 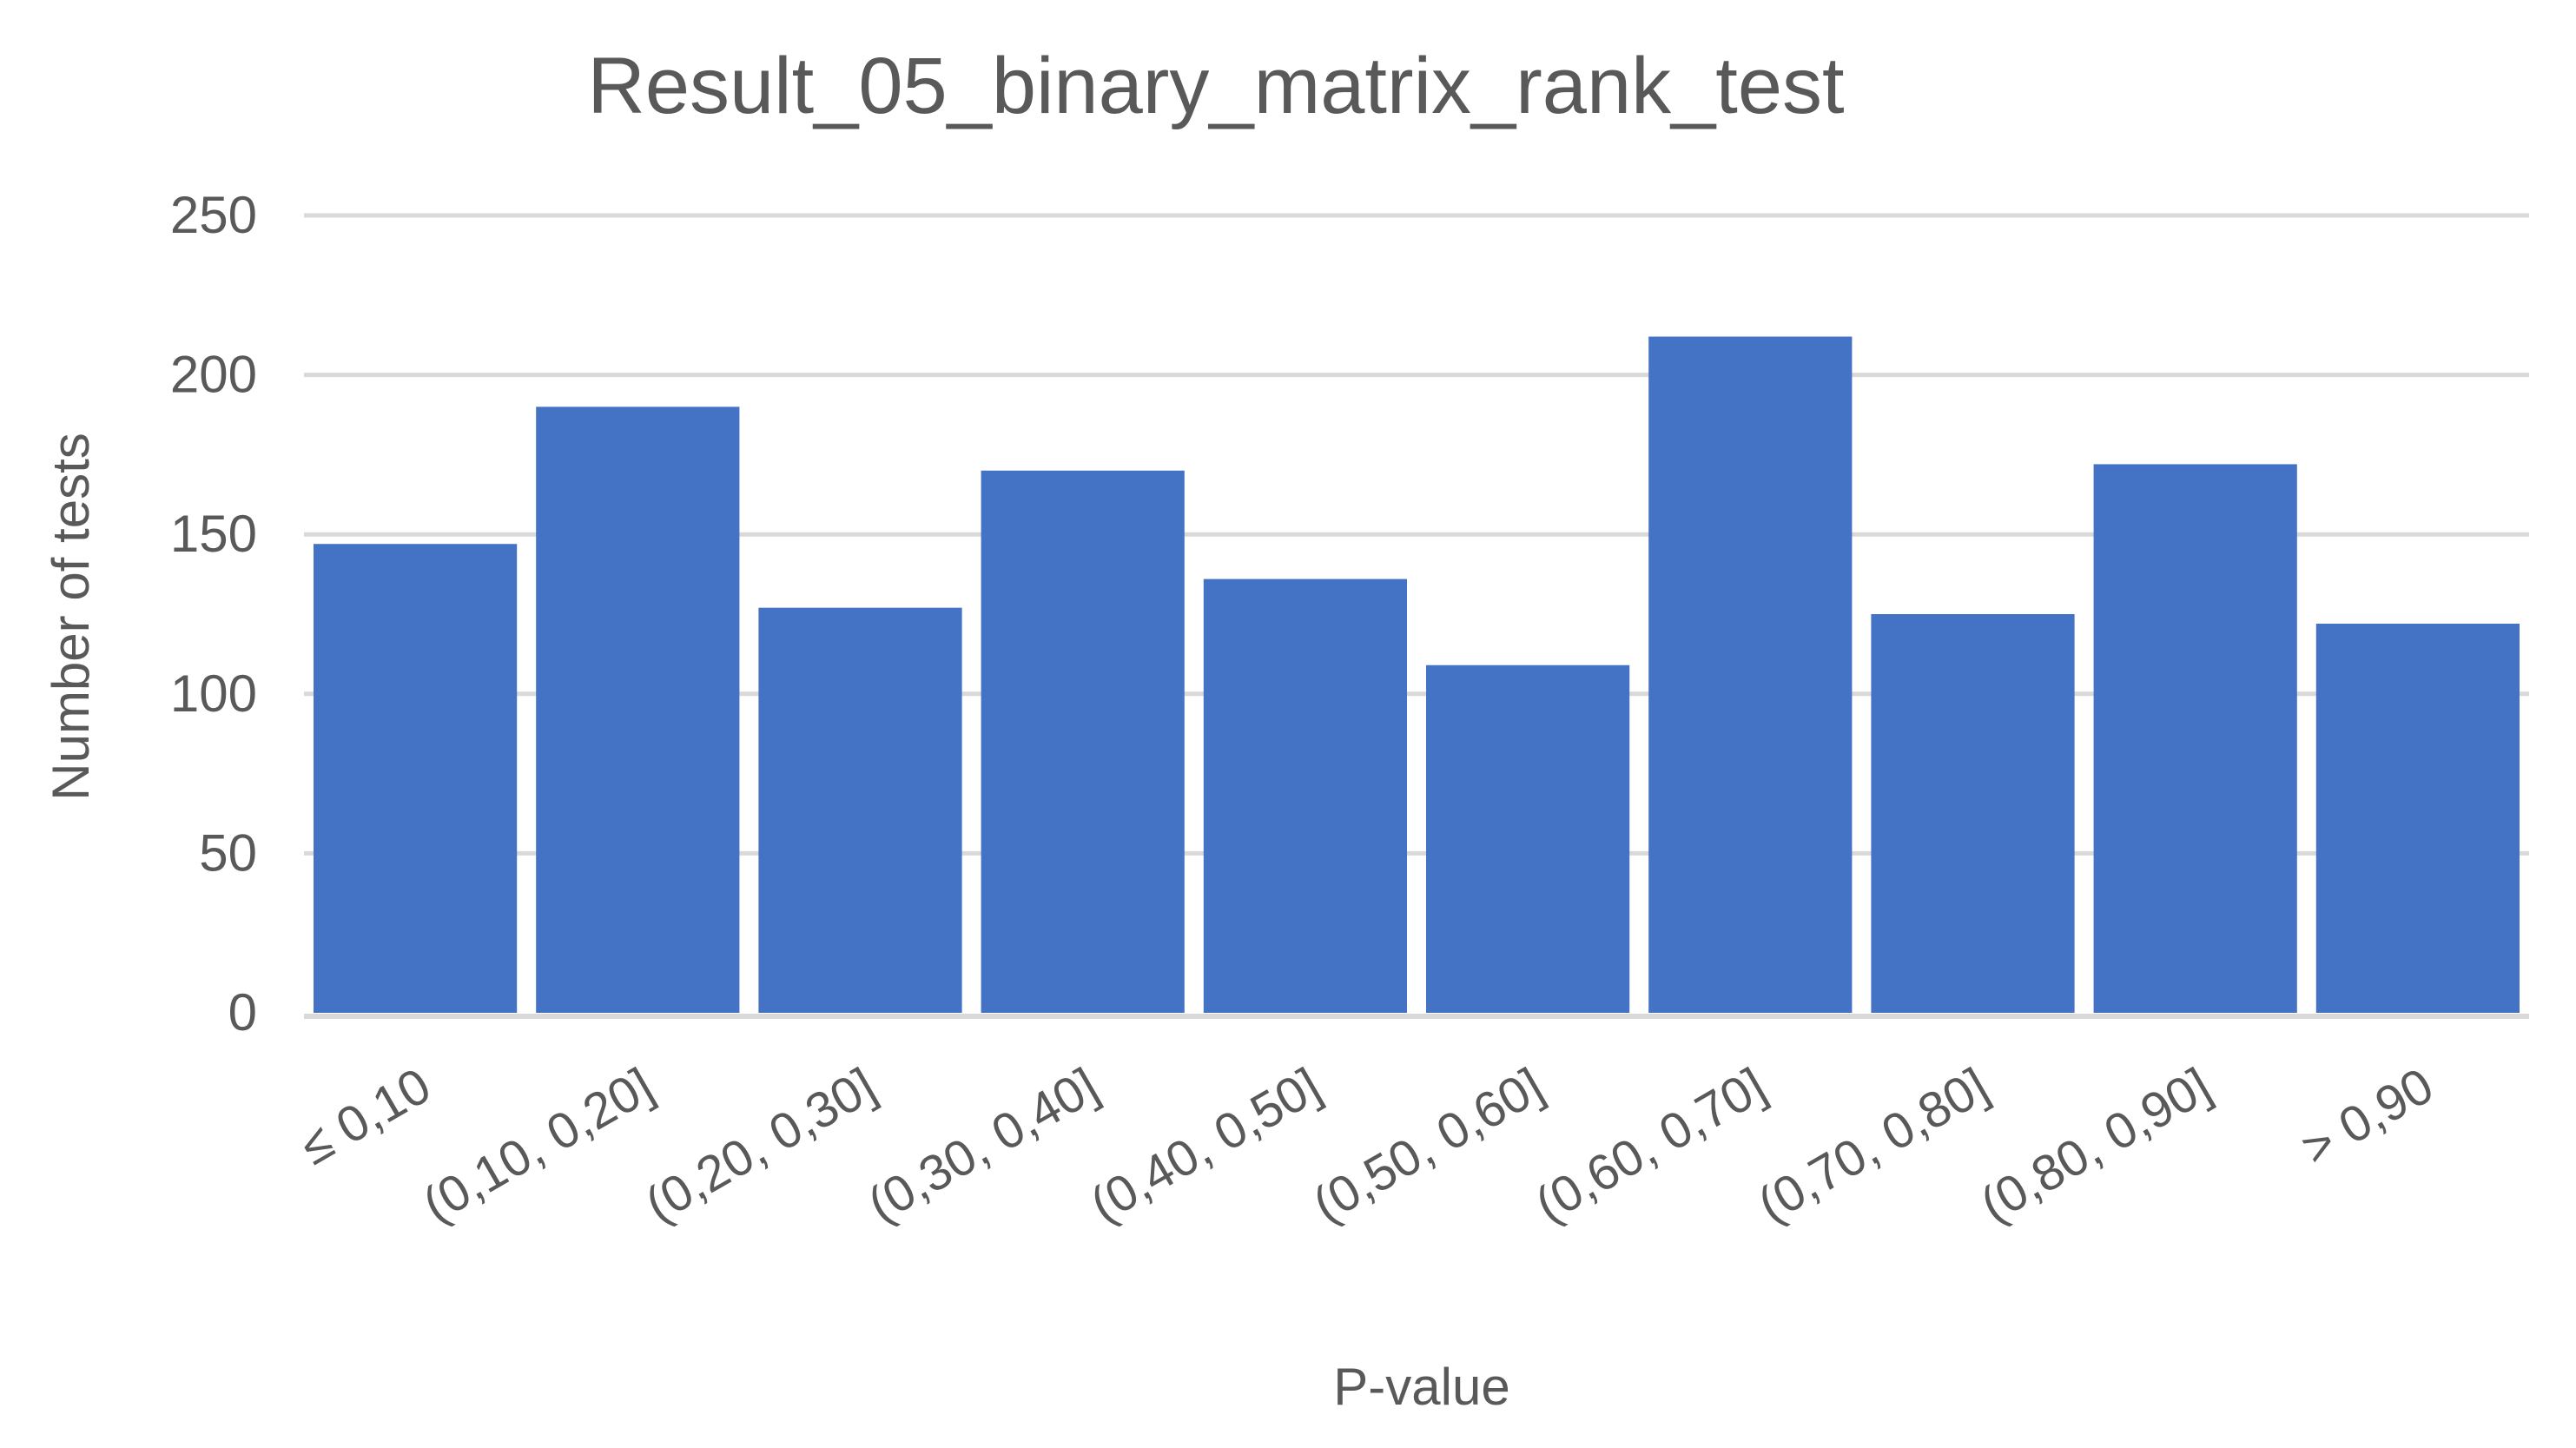 What do you see at coordinates (71, 617) in the screenshot?
I see `y-axis-title: Number of tests` at bounding box center [71, 617].